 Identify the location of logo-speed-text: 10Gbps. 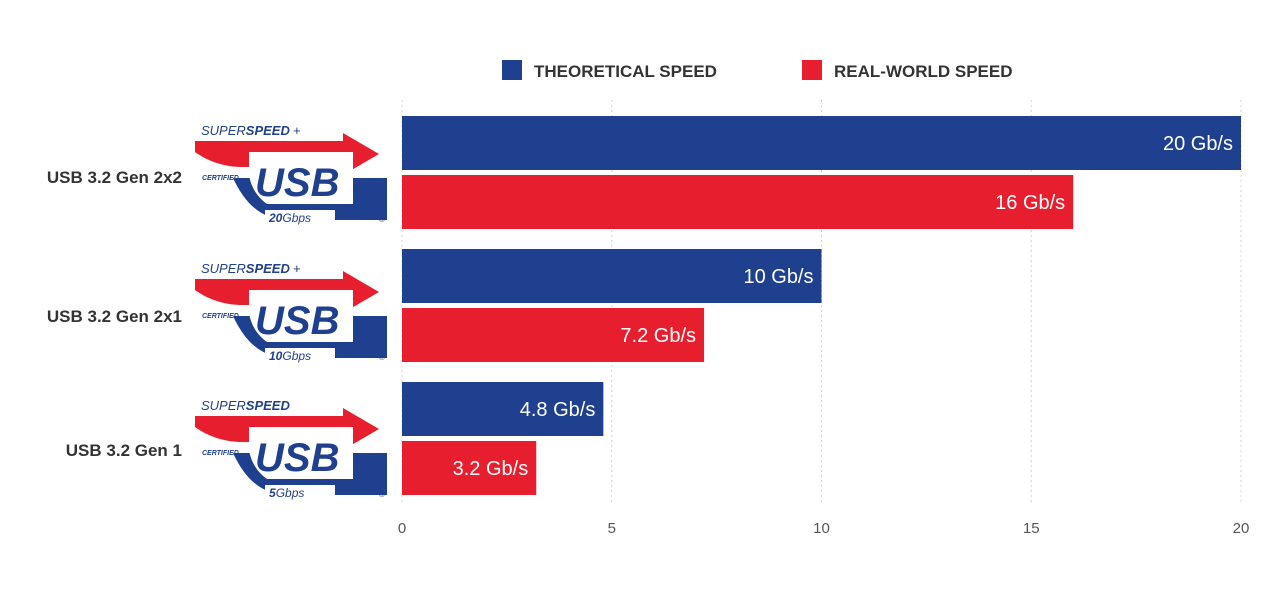
(290, 356).